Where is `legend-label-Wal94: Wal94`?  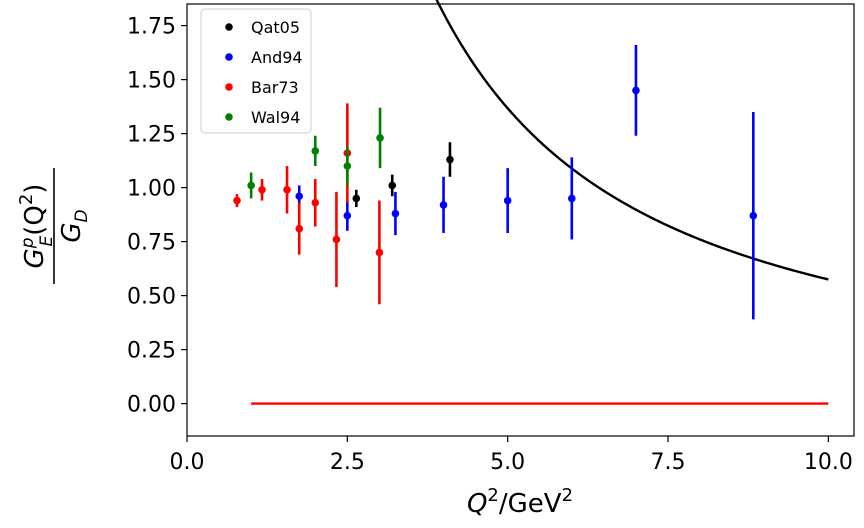 legend-label-Wal94: Wal94 is located at coordinates (275, 117).